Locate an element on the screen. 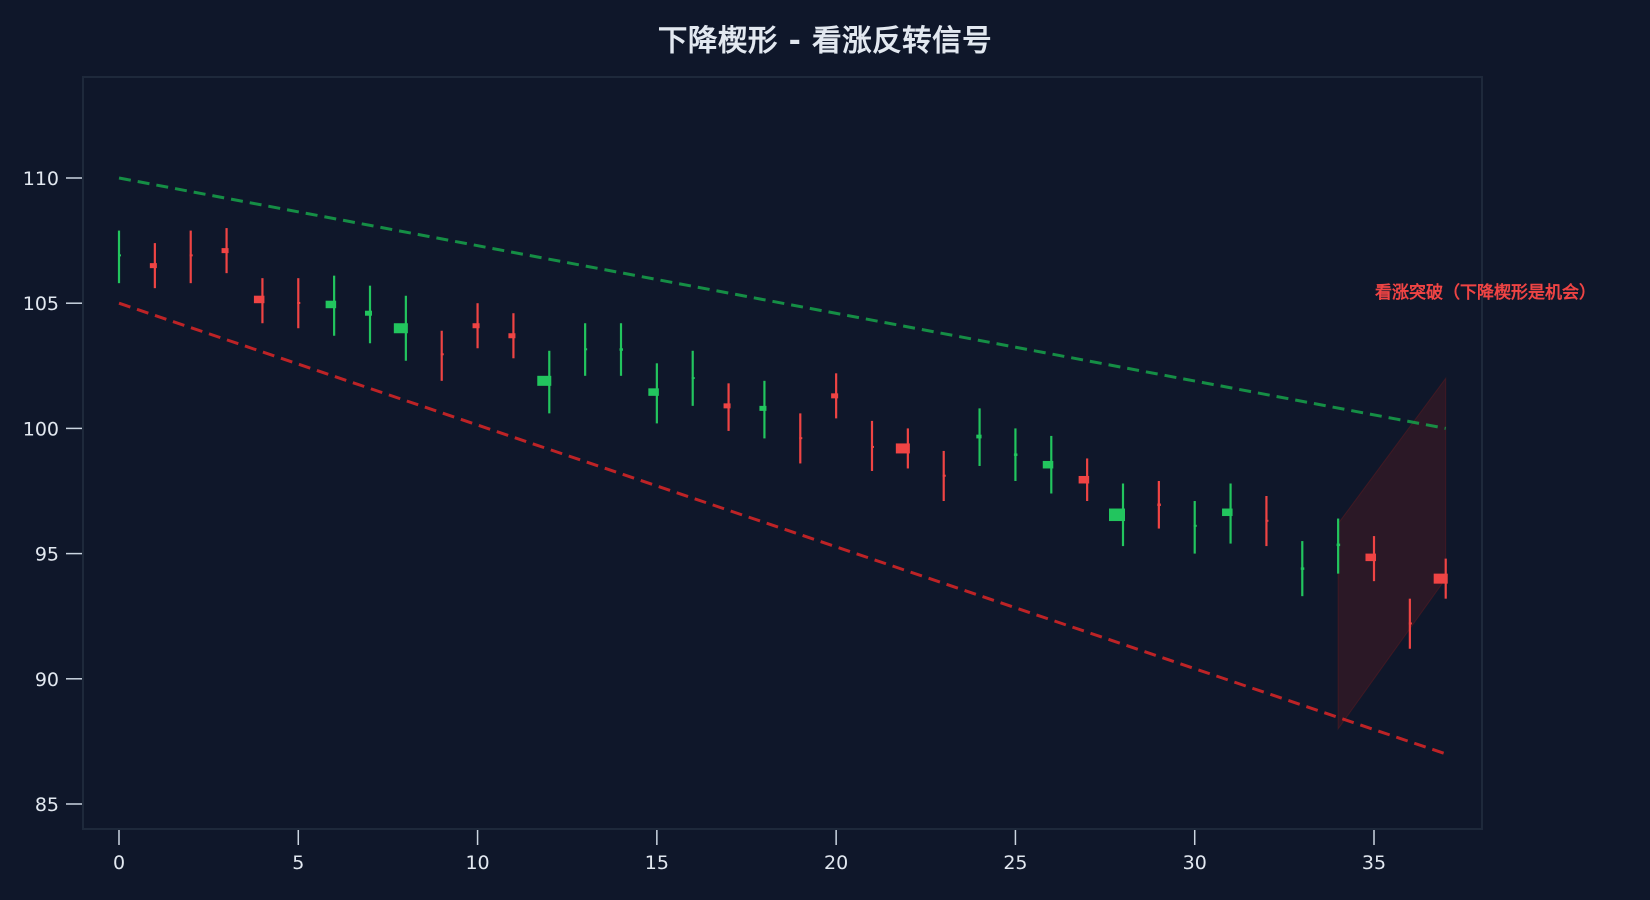  breakout-zone is located at coordinates (1392, 553).